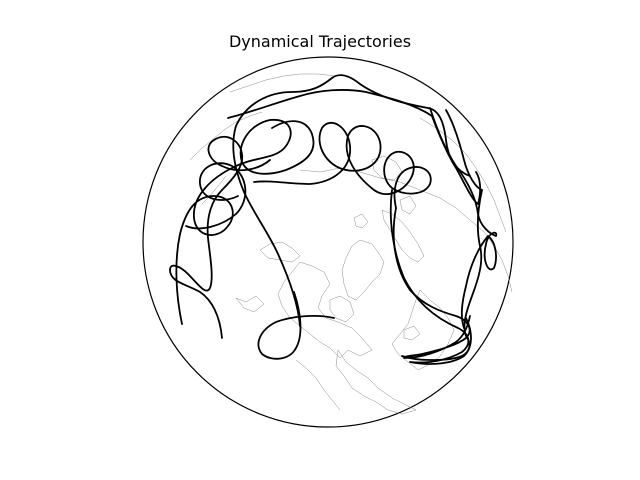 The height and width of the screenshot is (480, 640). Describe the element at coordinates (376, 382) in the screenshot. I see `coastline-hudson` at that location.